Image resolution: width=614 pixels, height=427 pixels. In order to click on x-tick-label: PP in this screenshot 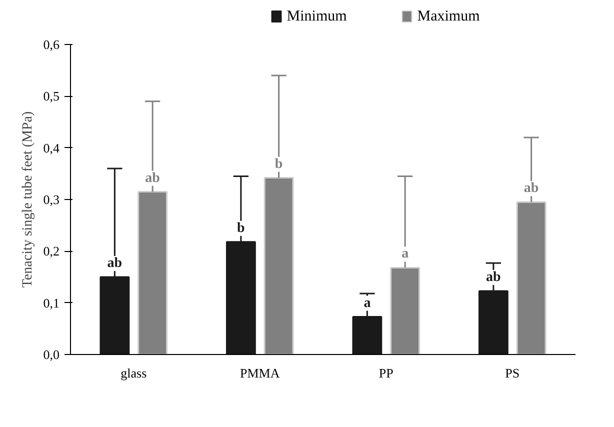, I will do `click(386, 373)`.